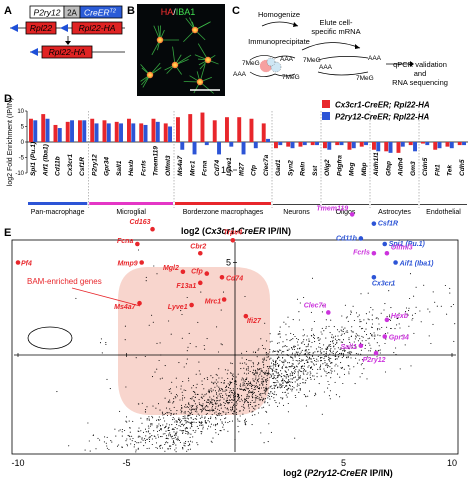 The width and height of the screenshot is (474, 498). Describe the element at coordinates (287, 59) in the screenshot. I see `aaa-label-1: AAA` at that location.